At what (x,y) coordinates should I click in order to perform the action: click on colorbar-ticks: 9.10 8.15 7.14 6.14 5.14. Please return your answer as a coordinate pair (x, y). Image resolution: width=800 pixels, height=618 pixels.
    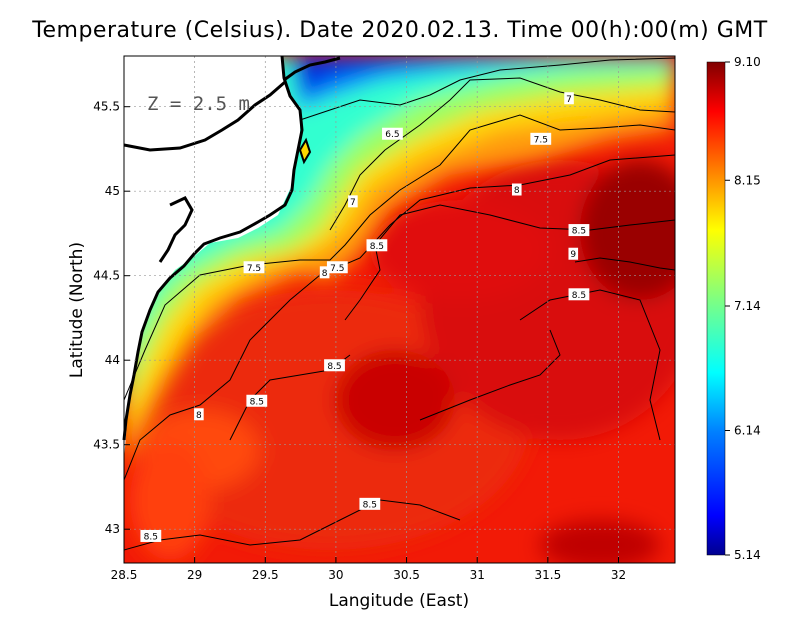
    Looking at the image, I should click on (743, 308).